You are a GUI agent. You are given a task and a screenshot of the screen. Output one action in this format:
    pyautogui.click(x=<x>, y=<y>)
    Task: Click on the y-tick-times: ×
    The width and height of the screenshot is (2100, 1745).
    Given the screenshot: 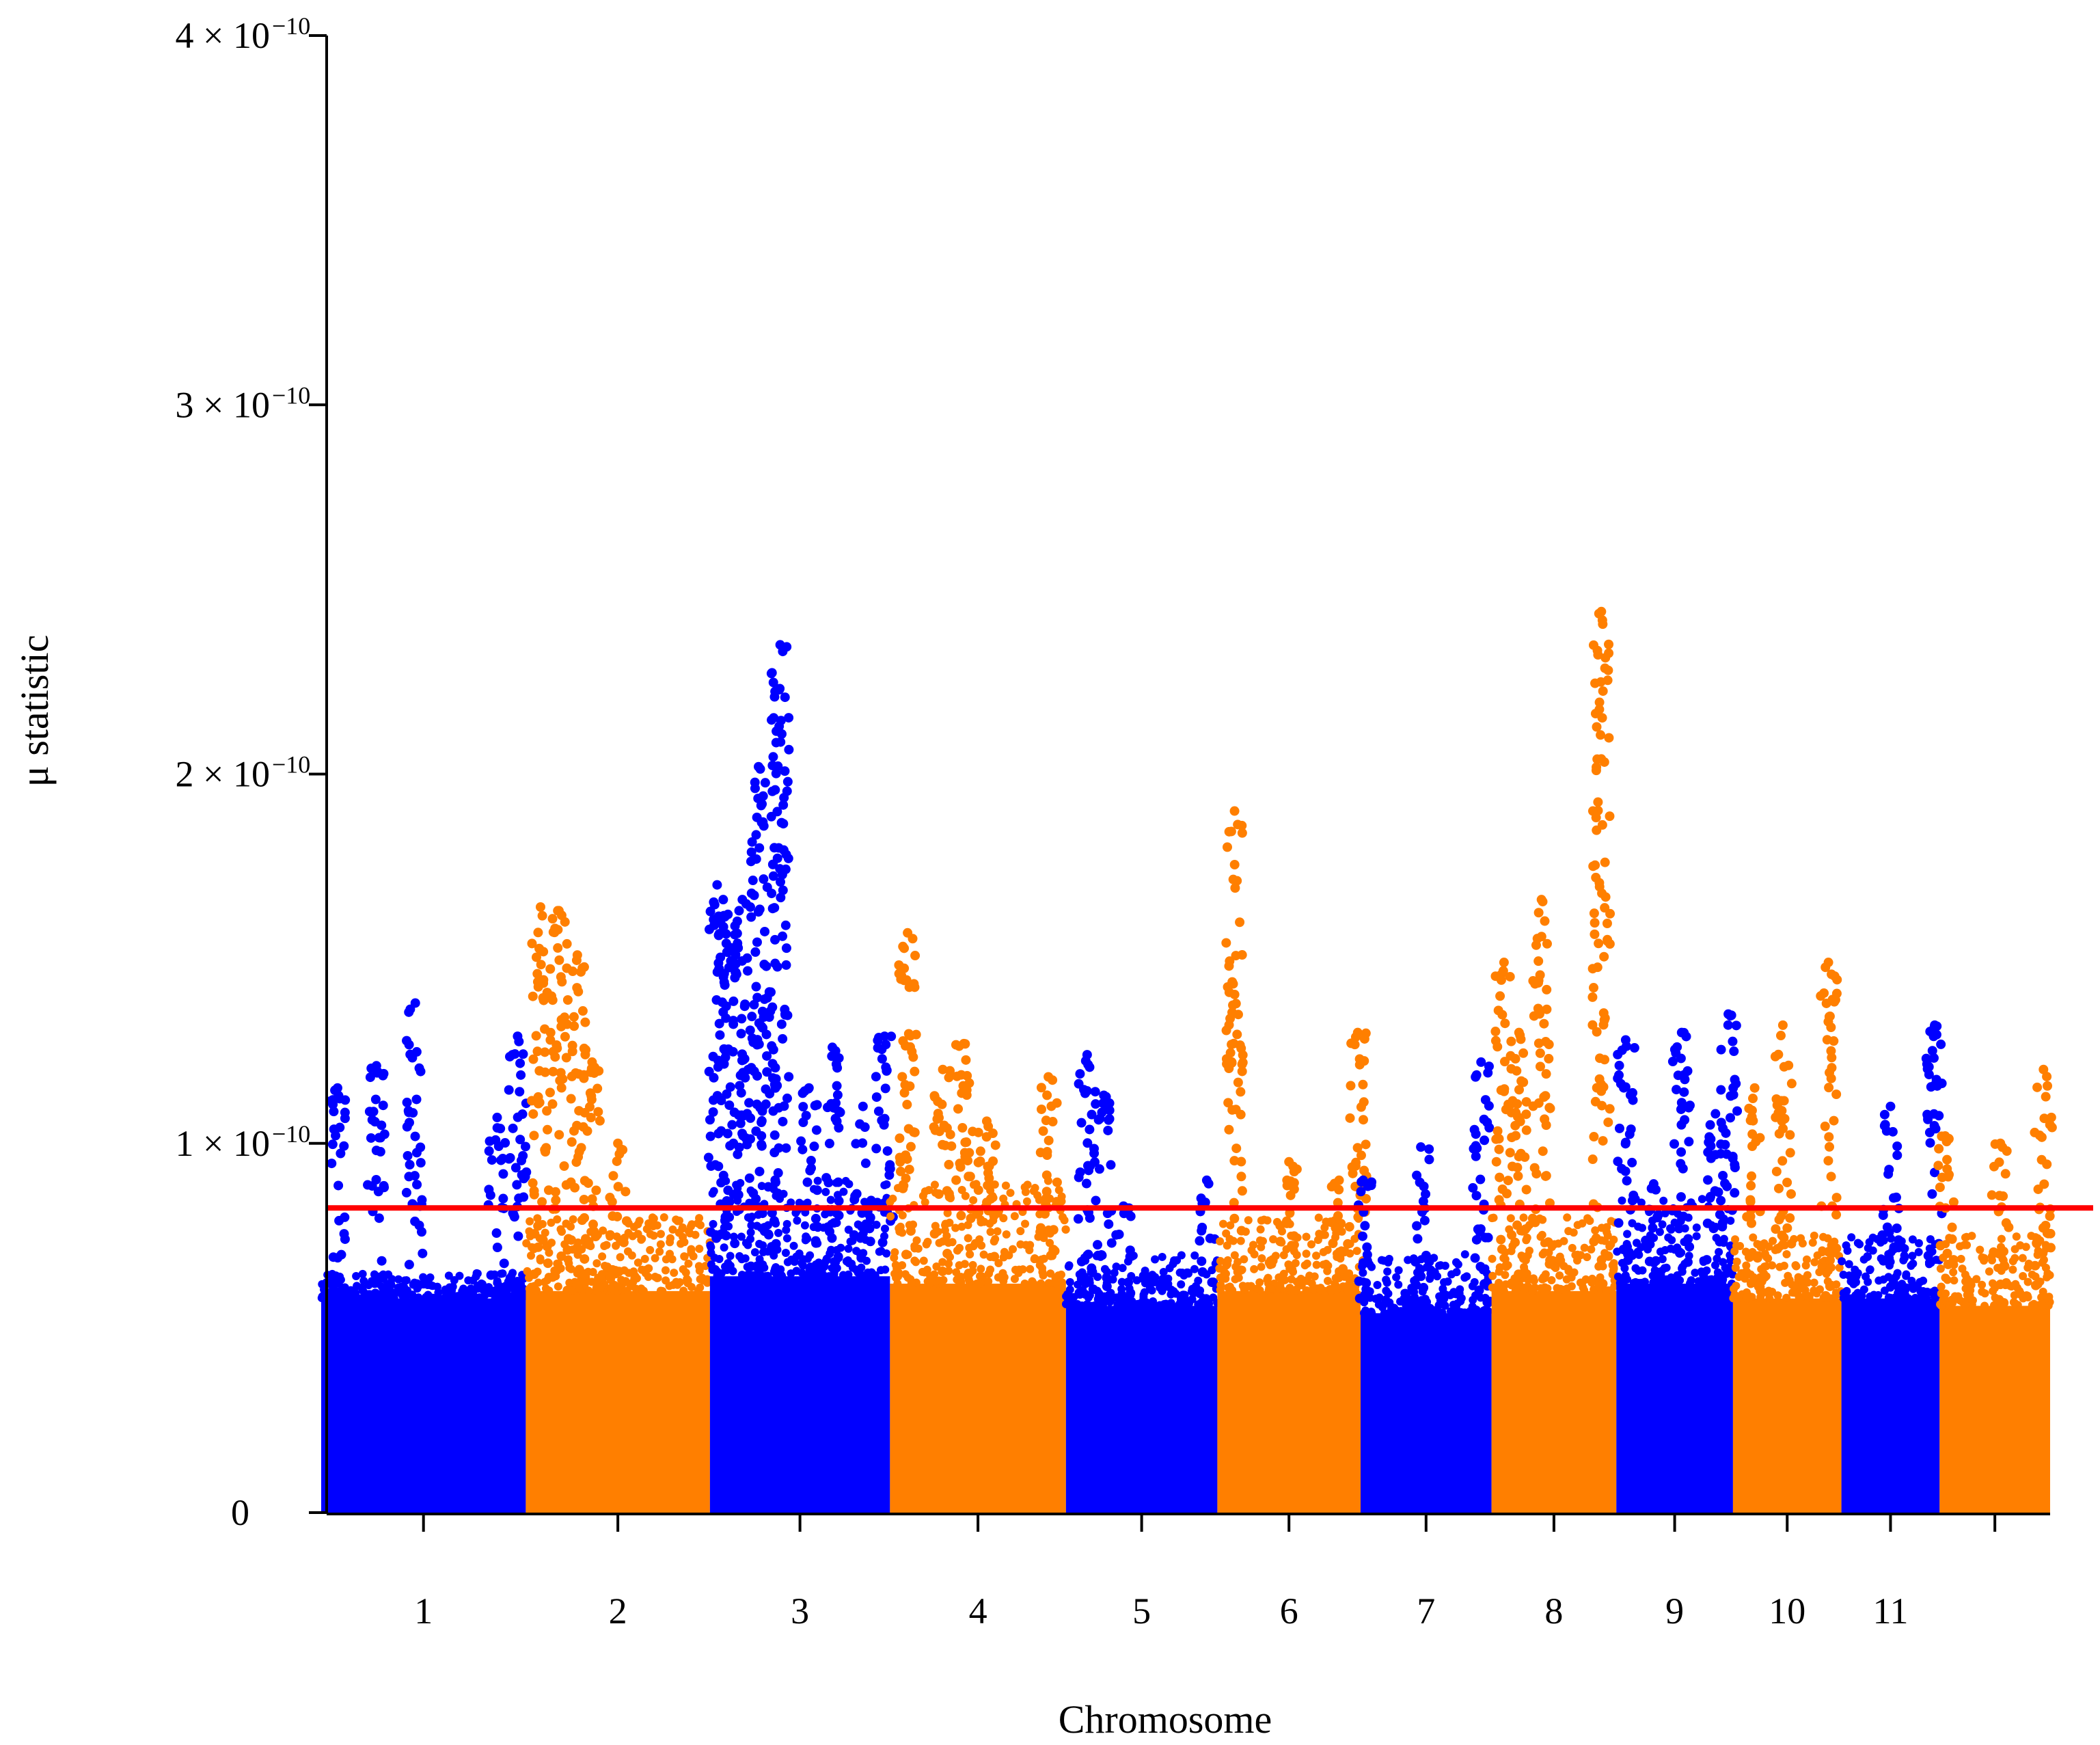 What is the action you would take?
    pyautogui.click(x=213, y=775)
    